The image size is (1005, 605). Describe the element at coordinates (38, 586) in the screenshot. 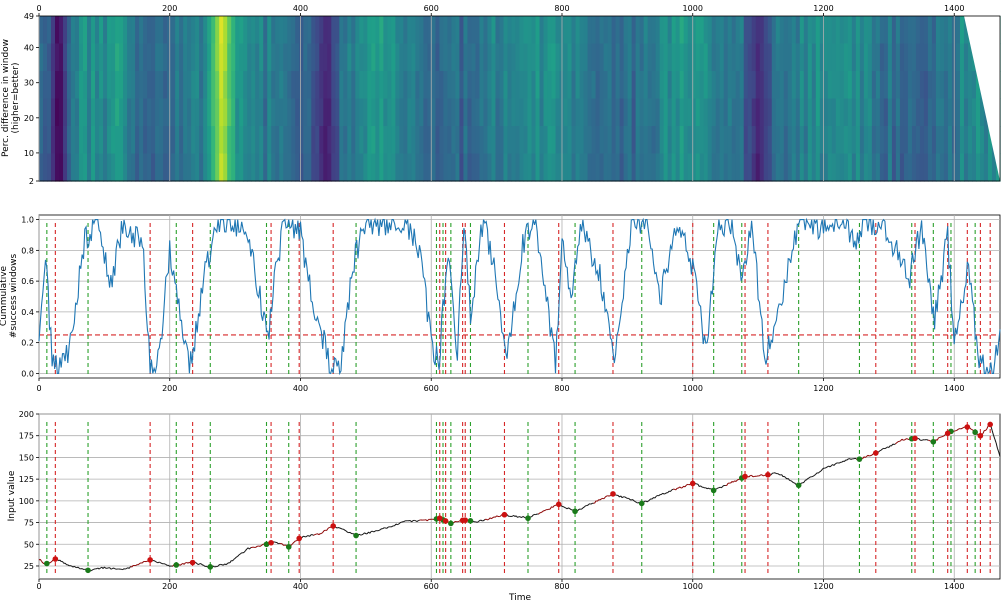

I see `x-tick-label: 0` at that location.